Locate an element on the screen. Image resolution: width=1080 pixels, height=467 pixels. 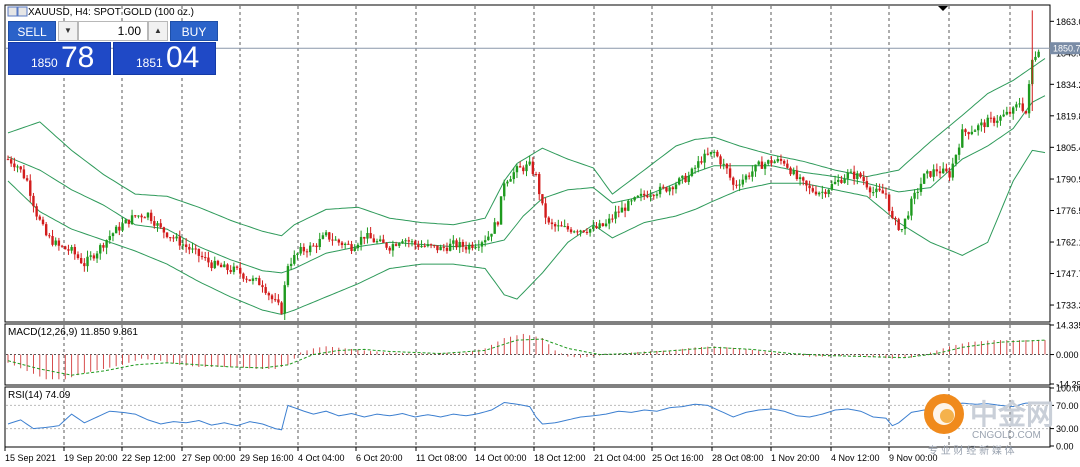
time-tick-label: 11 Oct 08:00 is located at coordinates (441, 458).